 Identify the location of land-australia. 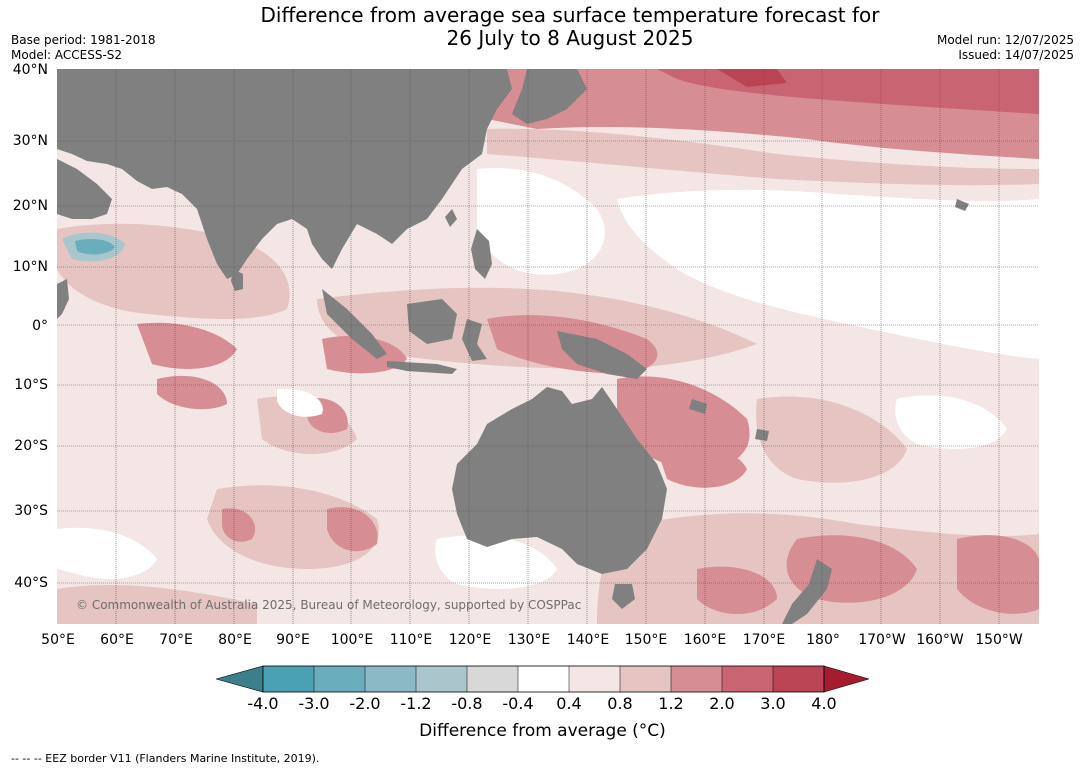
(559, 480).